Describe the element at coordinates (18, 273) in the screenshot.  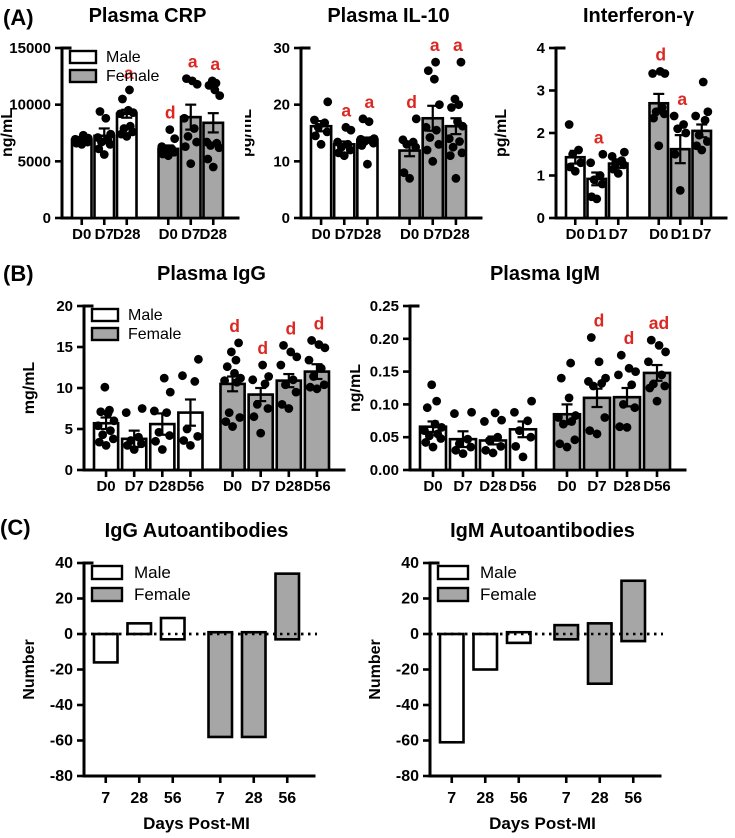
I see `panel-label-b: (B)` at that location.